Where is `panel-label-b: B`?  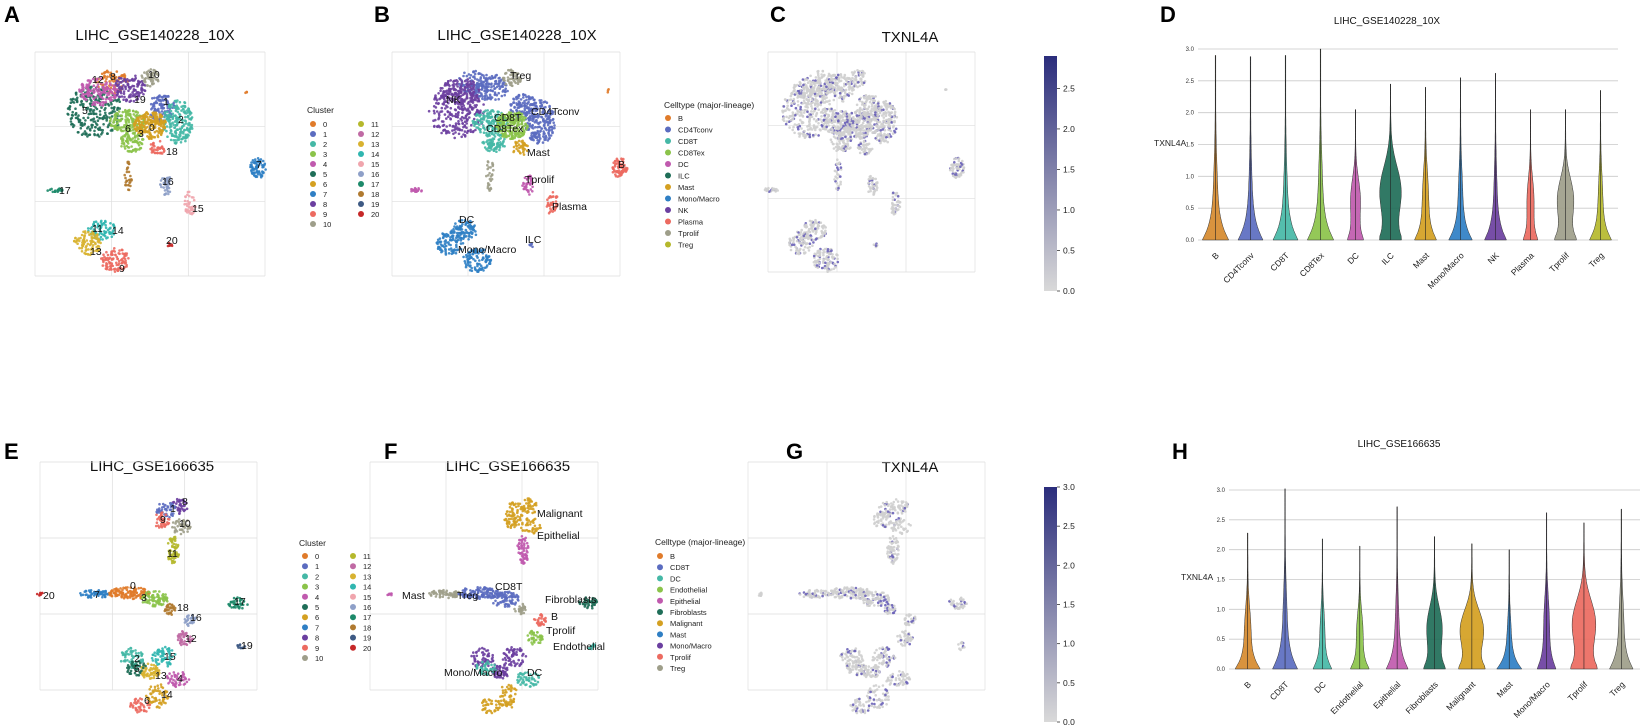
panel-label-b: B is located at coordinates (382, 14).